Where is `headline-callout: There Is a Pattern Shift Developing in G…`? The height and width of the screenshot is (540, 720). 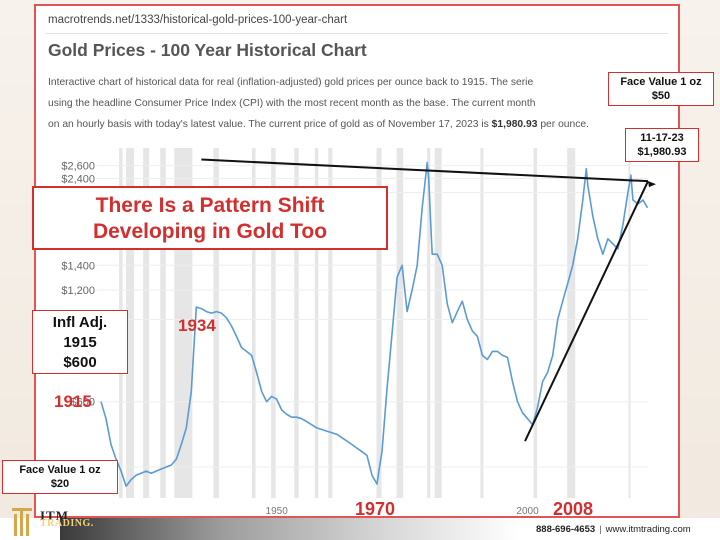 headline-callout: There Is a Pattern Shift Developing in G… is located at coordinates (210, 218).